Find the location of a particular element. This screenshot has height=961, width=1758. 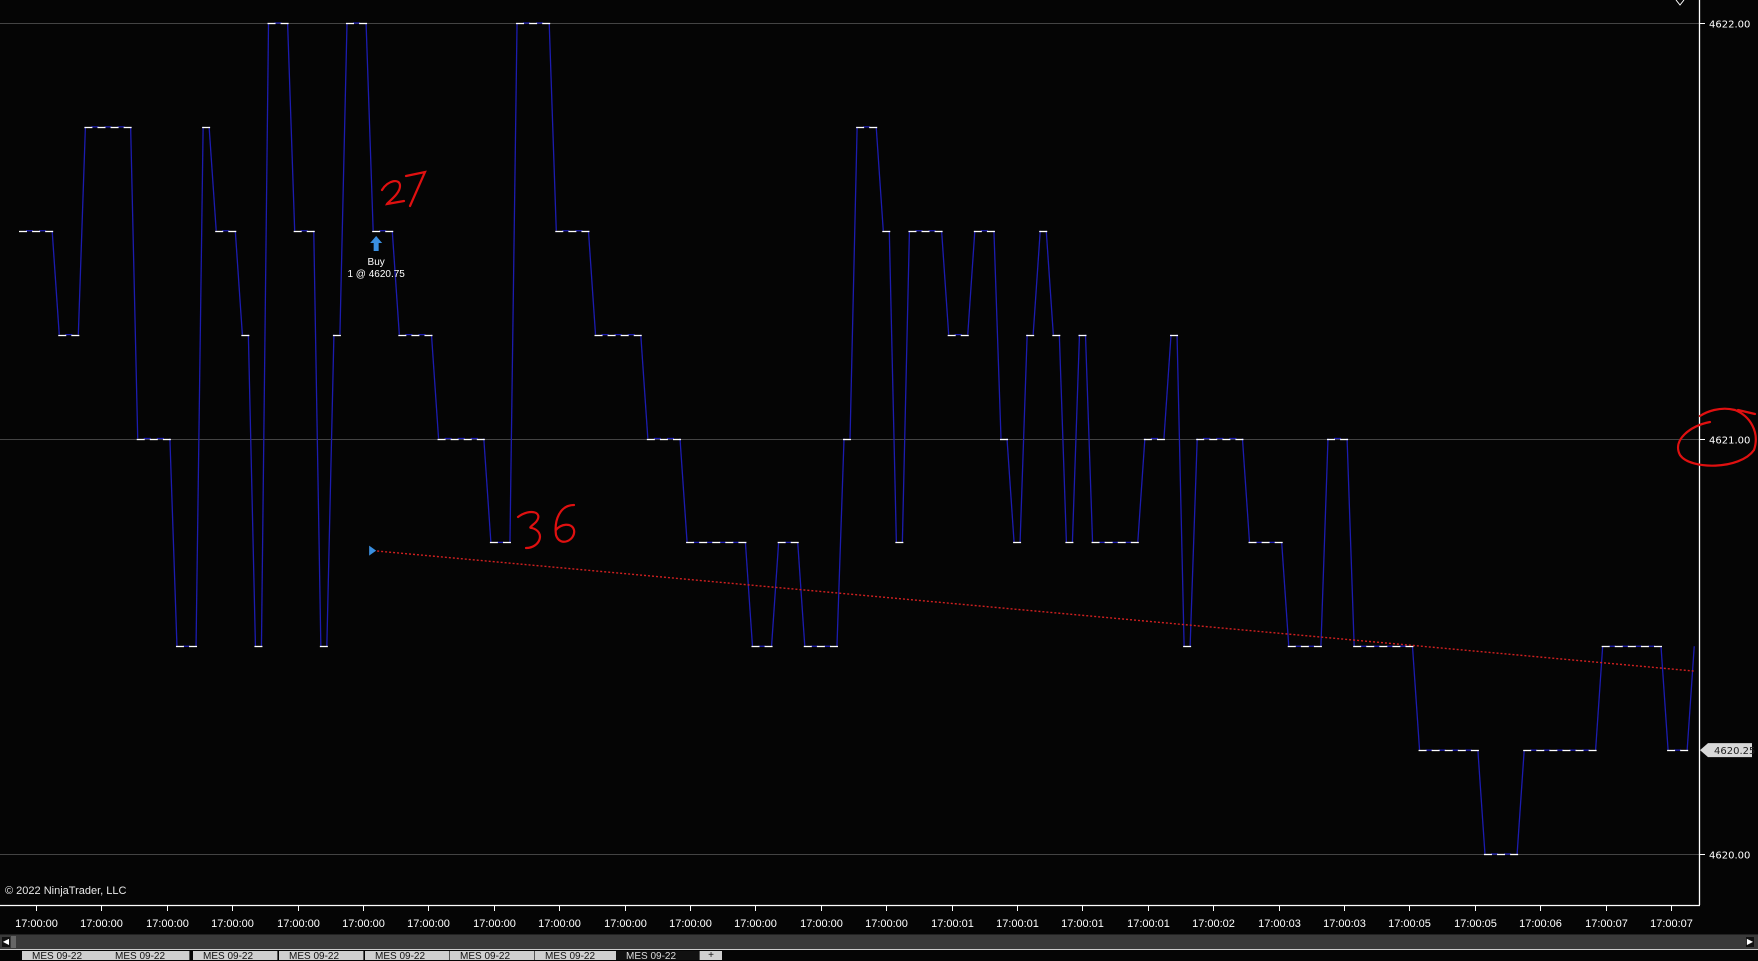

last-price-marker: 4620.25 is located at coordinates (1727, 750).